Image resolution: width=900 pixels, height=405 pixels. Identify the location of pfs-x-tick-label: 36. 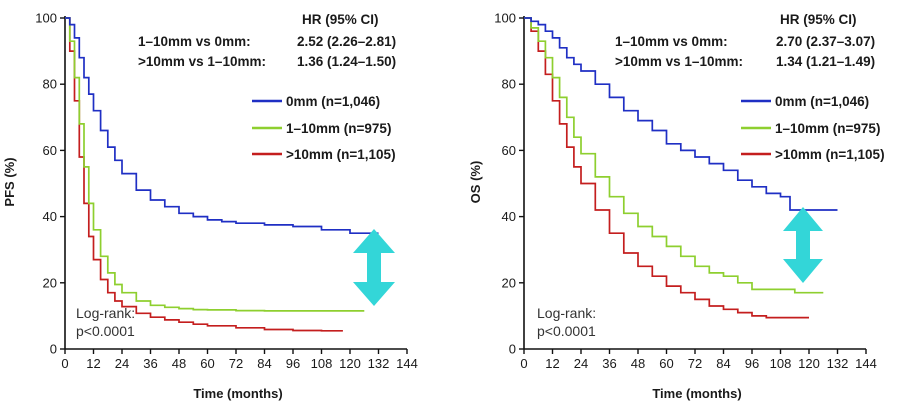
(150, 363).